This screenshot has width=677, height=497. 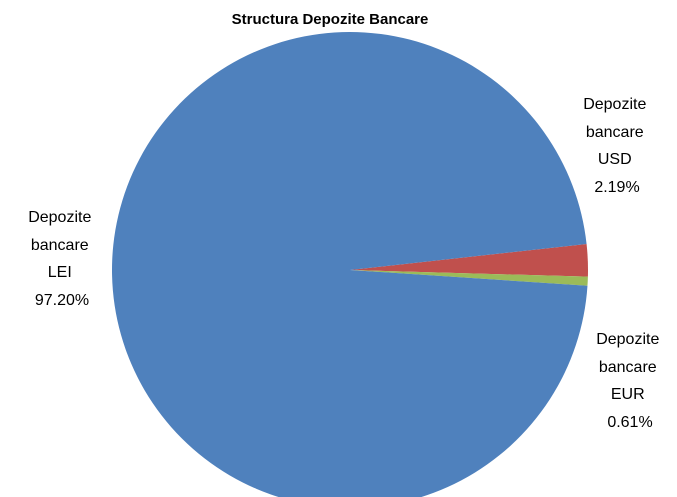 What do you see at coordinates (617, 146) in the screenshot?
I see `slice-label-usd: Depozite bancare USD 2.19%` at bounding box center [617, 146].